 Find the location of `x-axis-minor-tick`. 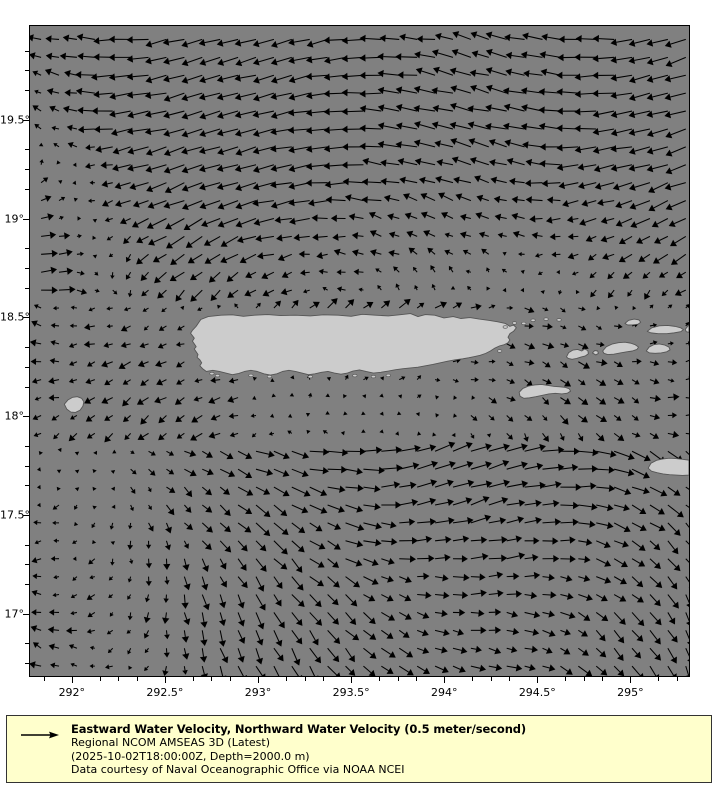

x-axis-minor-tick is located at coordinates (286, 679).